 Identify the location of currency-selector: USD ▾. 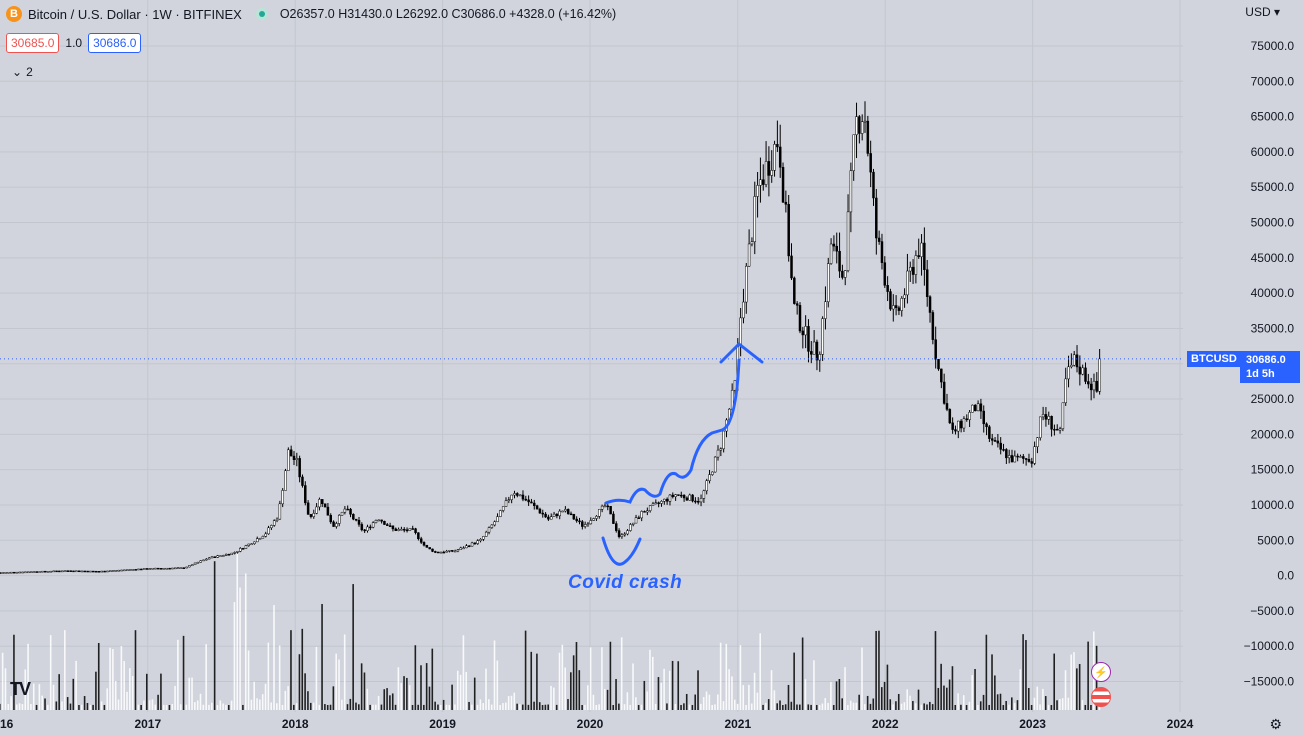
(1262, 12).